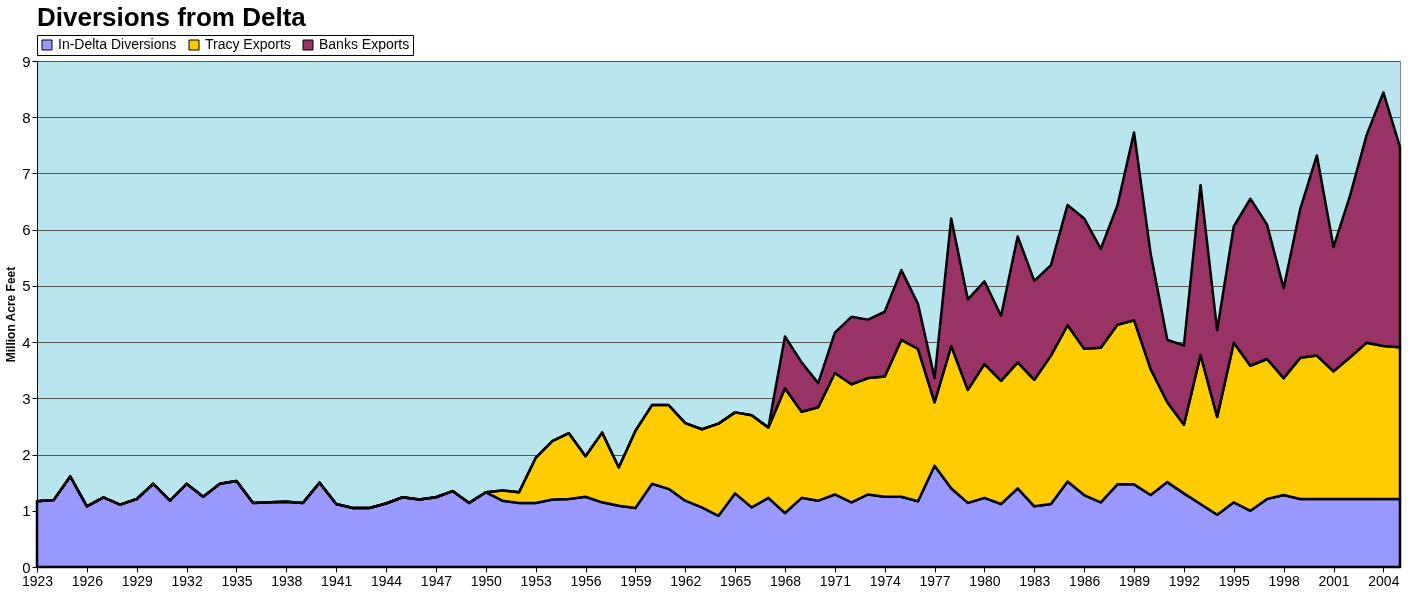 The width and height of the screenshot is (1416, 599). I want to click on x-tick-label: 1989, so click(1134, 580).